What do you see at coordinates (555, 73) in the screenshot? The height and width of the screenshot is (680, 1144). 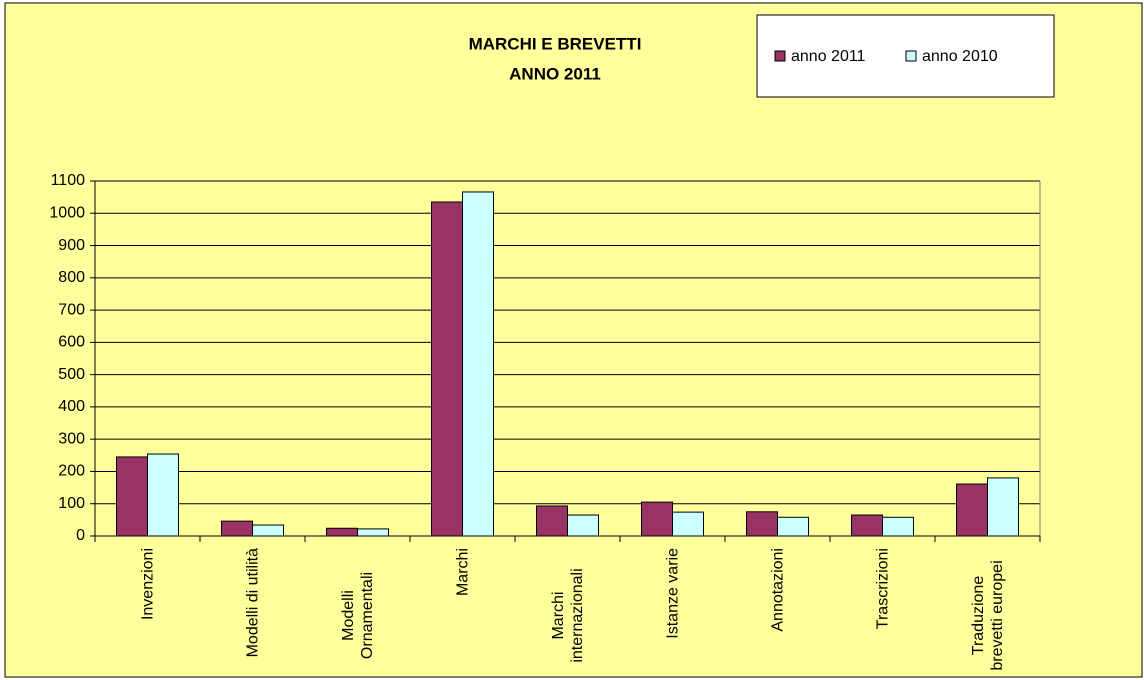 I see `chart-subtitle: ANNO 2011` at bounding box center [555, 73].